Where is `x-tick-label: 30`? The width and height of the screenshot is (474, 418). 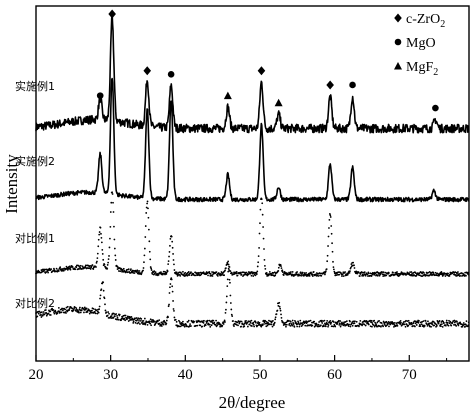
x-tick-label: 30 is located at coordinates (110, 375).